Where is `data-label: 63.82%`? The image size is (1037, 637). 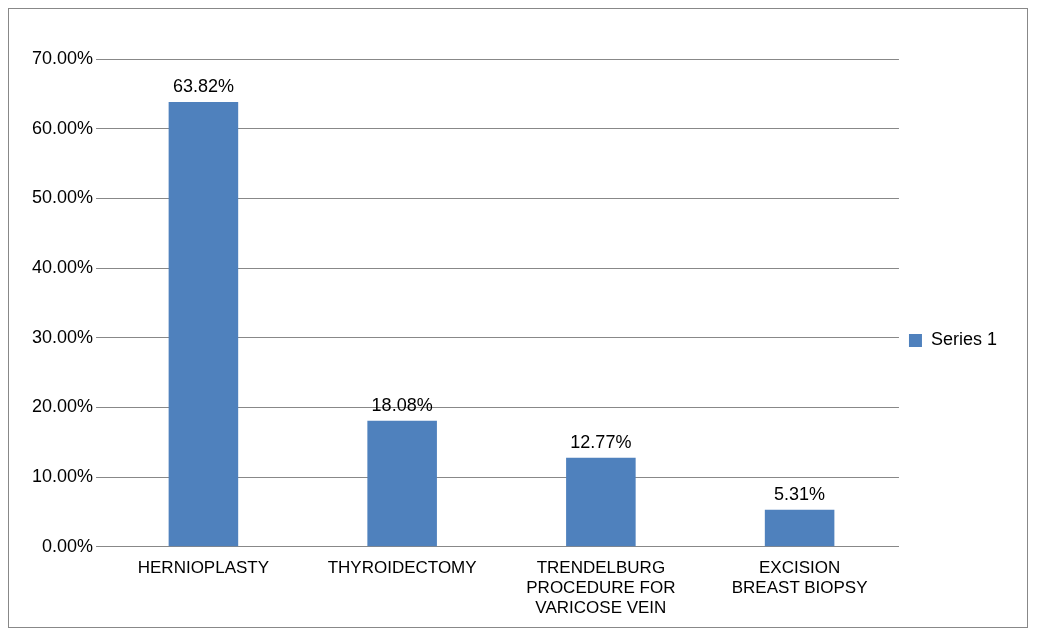 data-label: 63.82% is located at coordinates (203, 86).